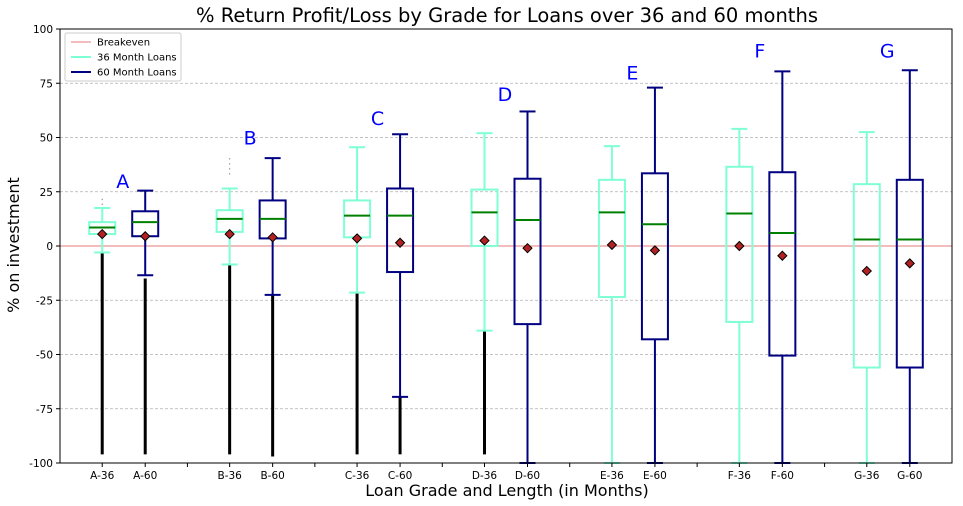  I want to click on legend-label: 36 Month Loans, so click(137, 58).